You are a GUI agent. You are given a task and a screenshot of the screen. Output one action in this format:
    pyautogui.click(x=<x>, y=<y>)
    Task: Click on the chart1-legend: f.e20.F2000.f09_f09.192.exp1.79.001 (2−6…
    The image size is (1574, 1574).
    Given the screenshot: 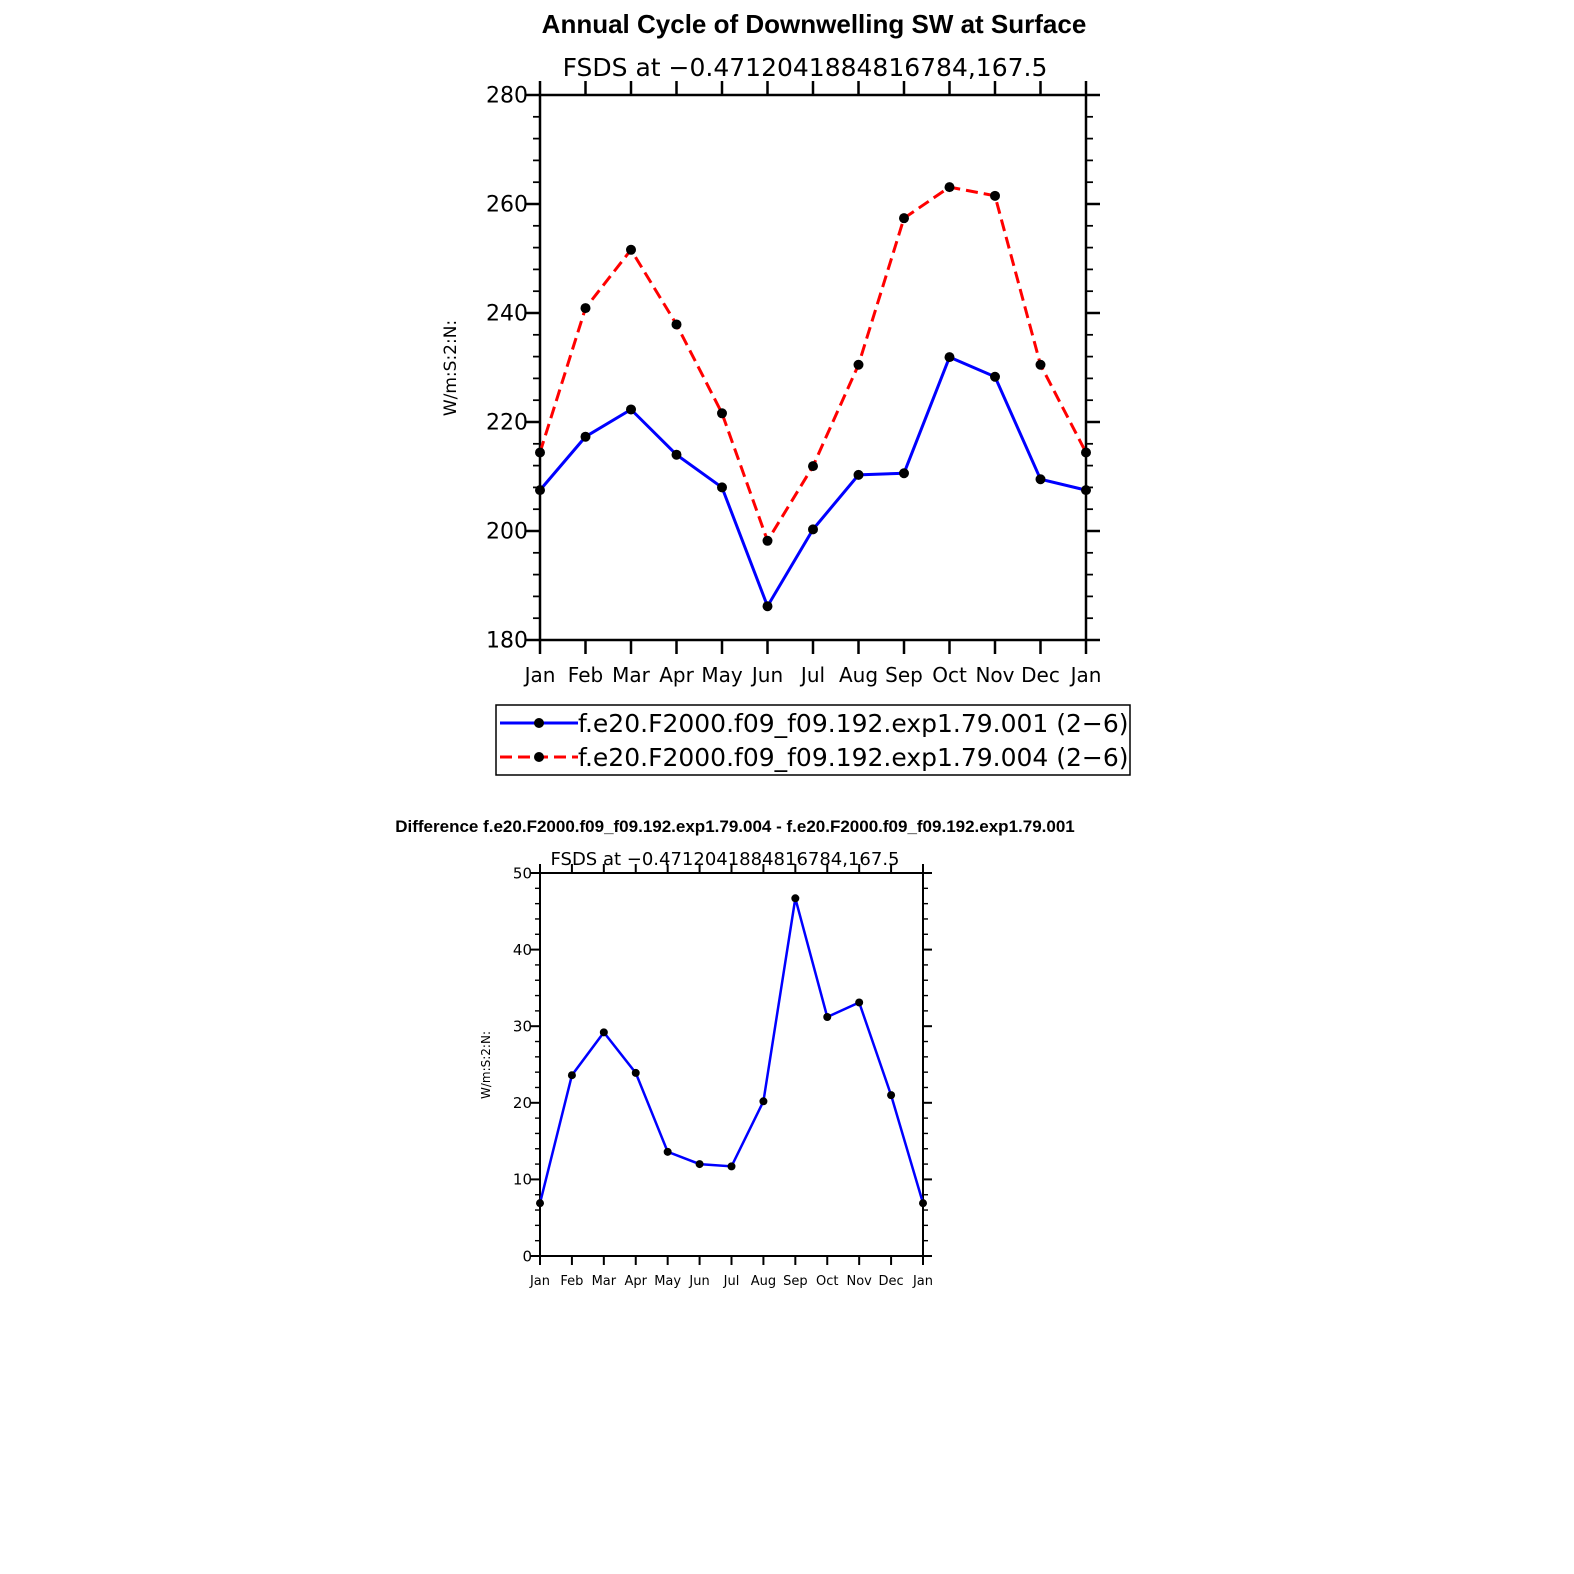 What is the action you would take?
    pyautogui.click(x=813, y=740)
    